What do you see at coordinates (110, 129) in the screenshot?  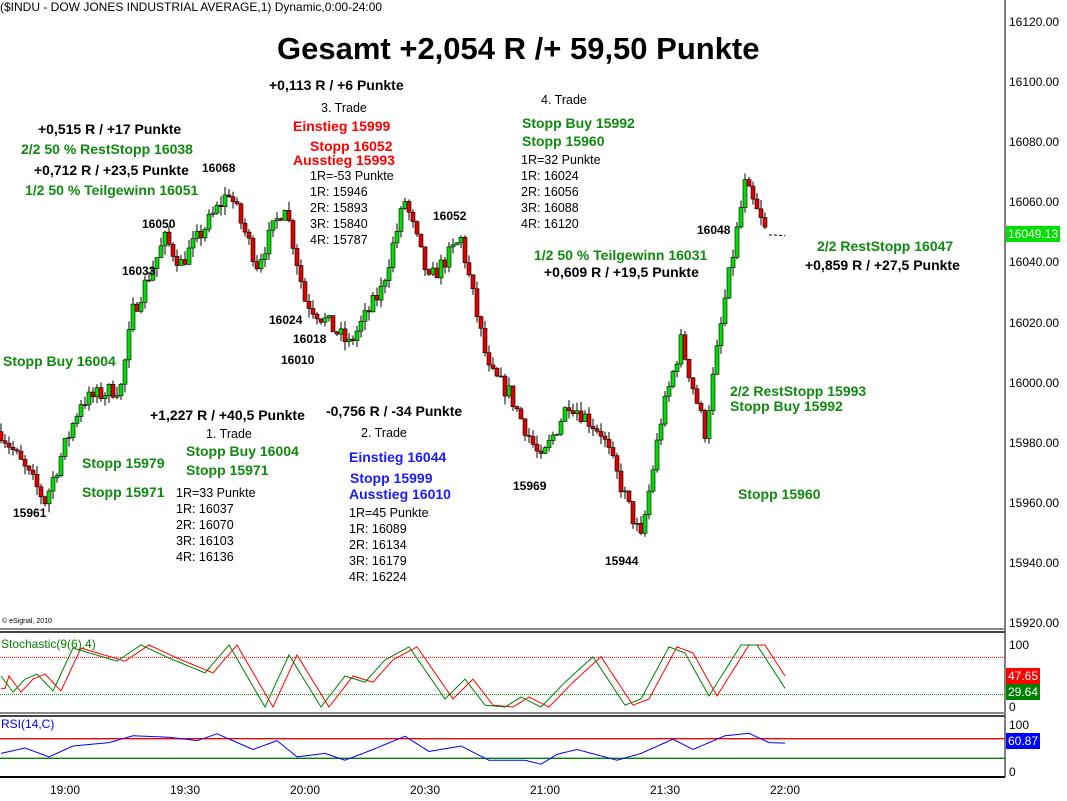 I see `trade1-rest-result: +0,515 R / +17 Punkte` at bounding box center [110, 129].